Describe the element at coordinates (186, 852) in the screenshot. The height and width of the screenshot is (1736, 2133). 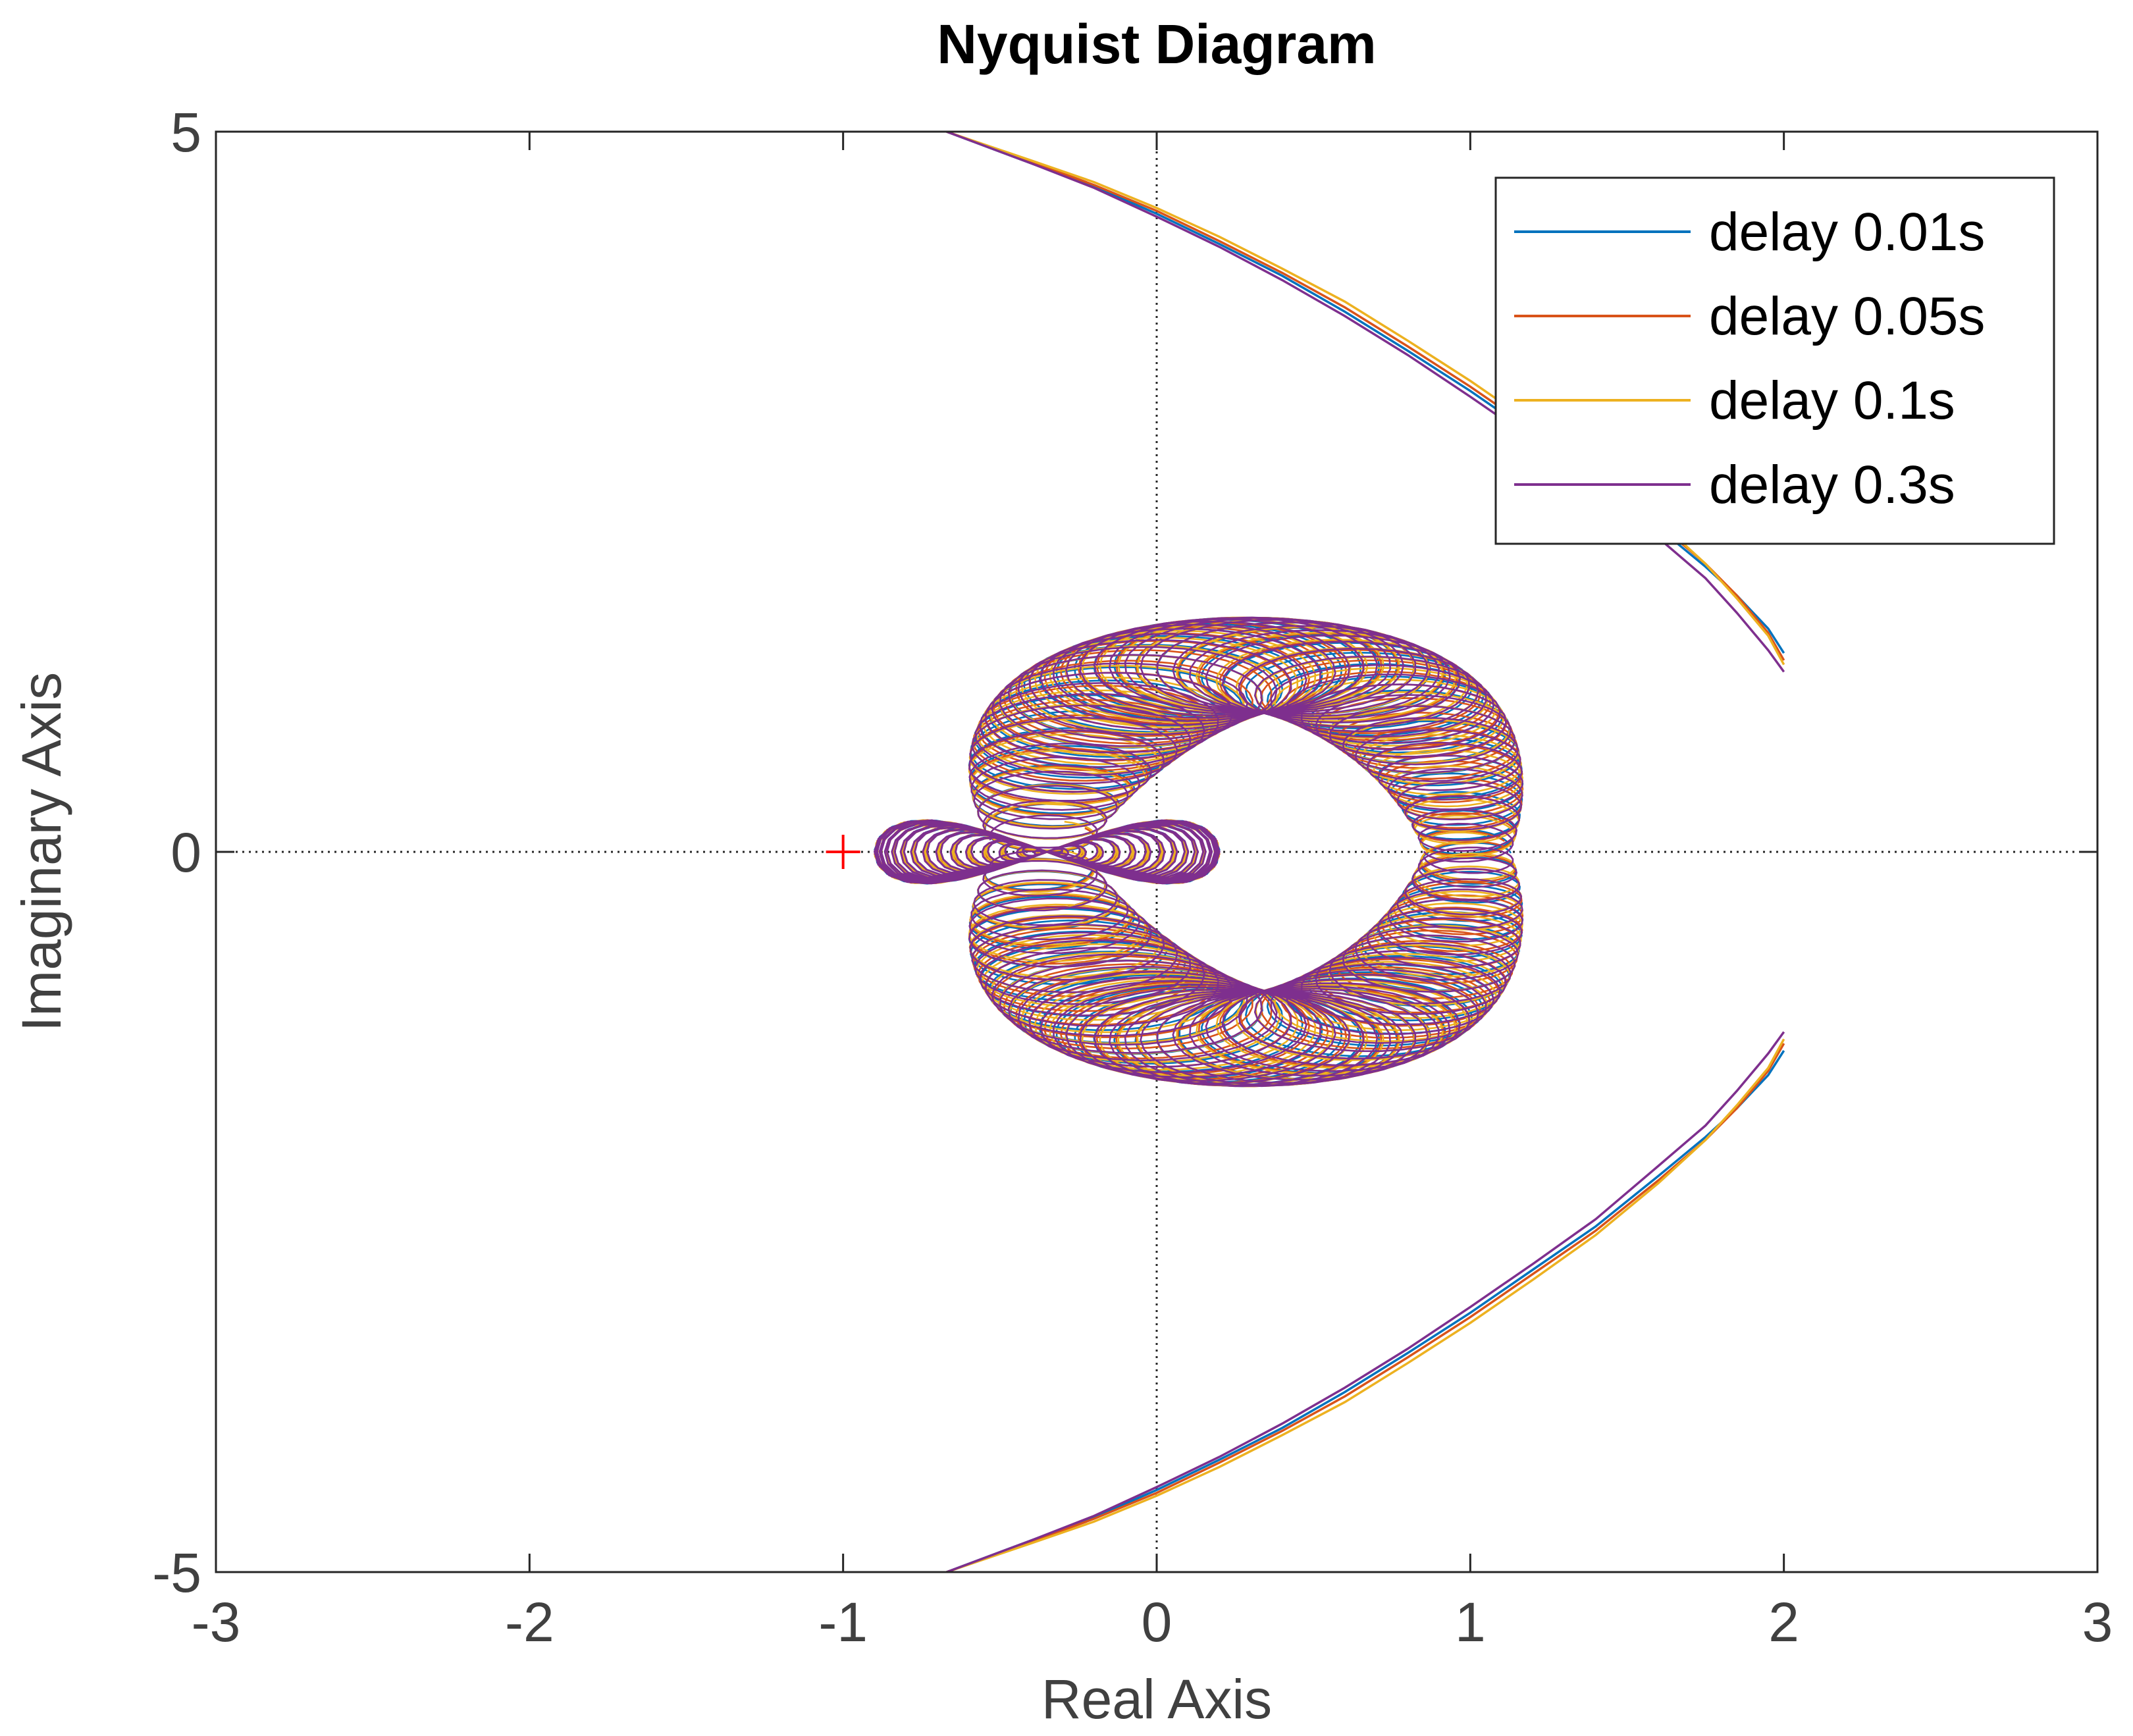
I see `y-tick-label: 0` at that location.